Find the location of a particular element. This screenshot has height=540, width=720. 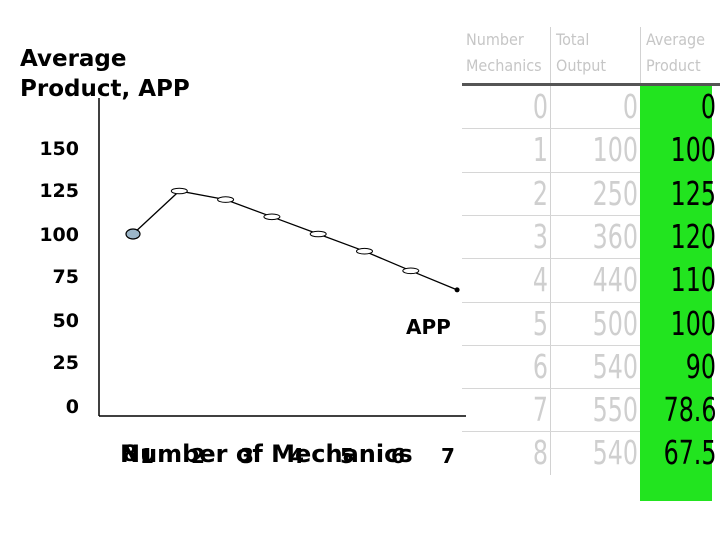

x-tick-label: 4 is located at coordinates (297, 456).